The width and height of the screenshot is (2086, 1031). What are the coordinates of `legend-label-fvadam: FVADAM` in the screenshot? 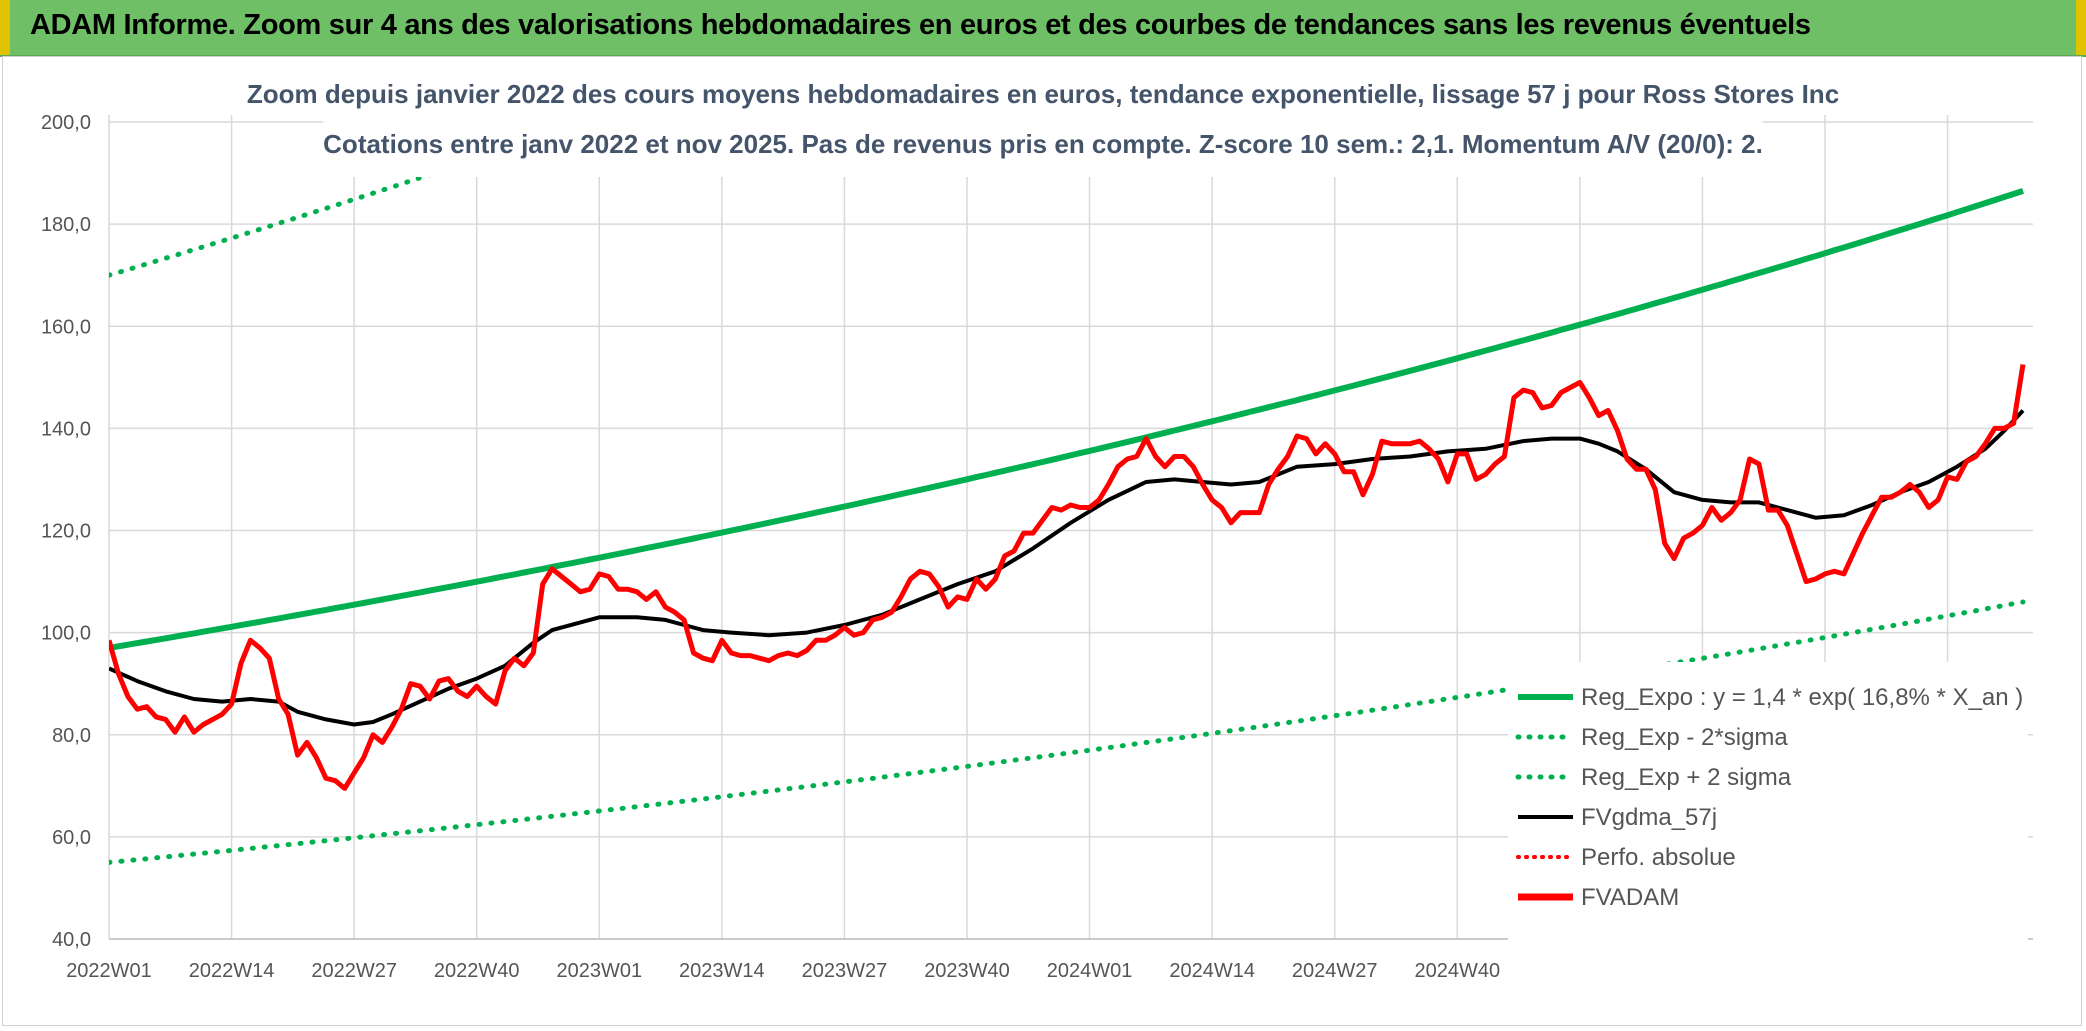 It's located at (1630, 897).